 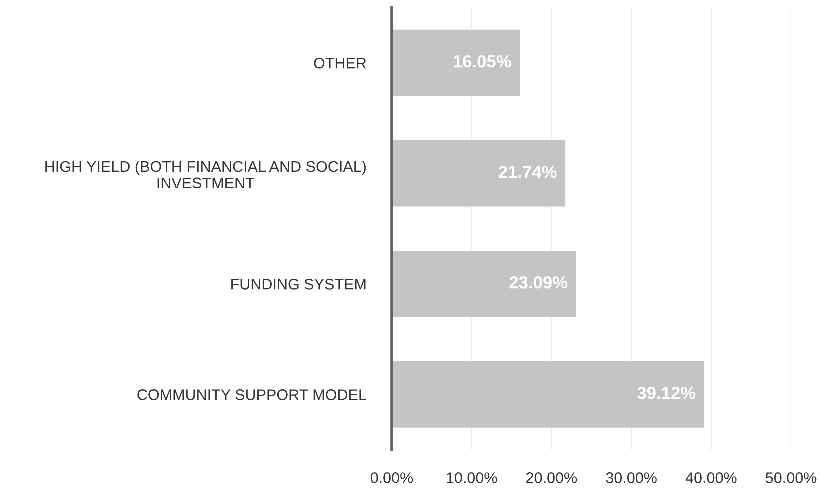 I want to click on x-tick-label: 0.00%, so click(x=392, y=478).